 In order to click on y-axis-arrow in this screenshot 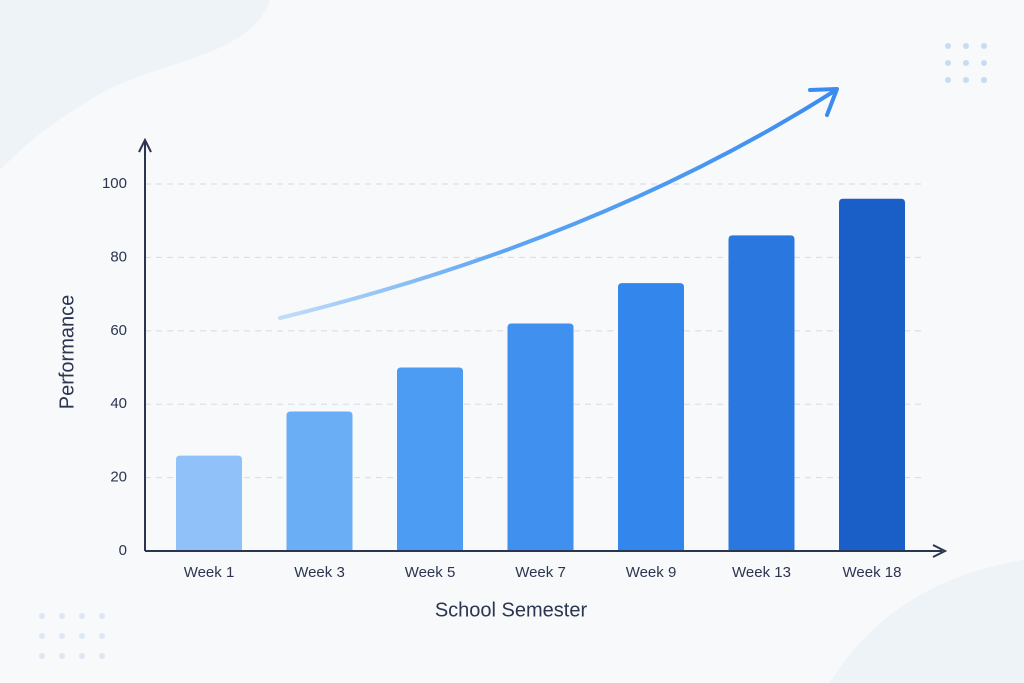, I will do `click(145, 145)`.